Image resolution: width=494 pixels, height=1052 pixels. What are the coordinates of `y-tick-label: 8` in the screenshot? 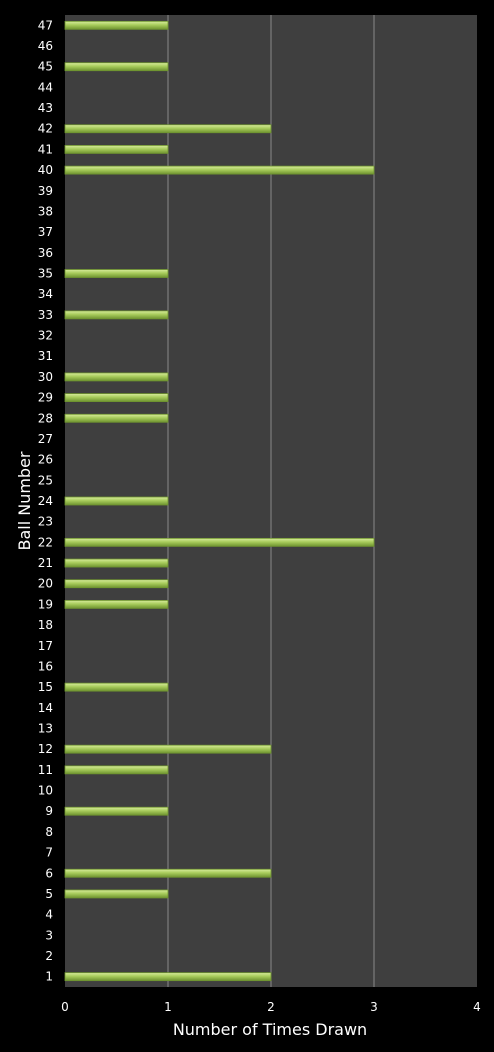 It's located at (49, 832).